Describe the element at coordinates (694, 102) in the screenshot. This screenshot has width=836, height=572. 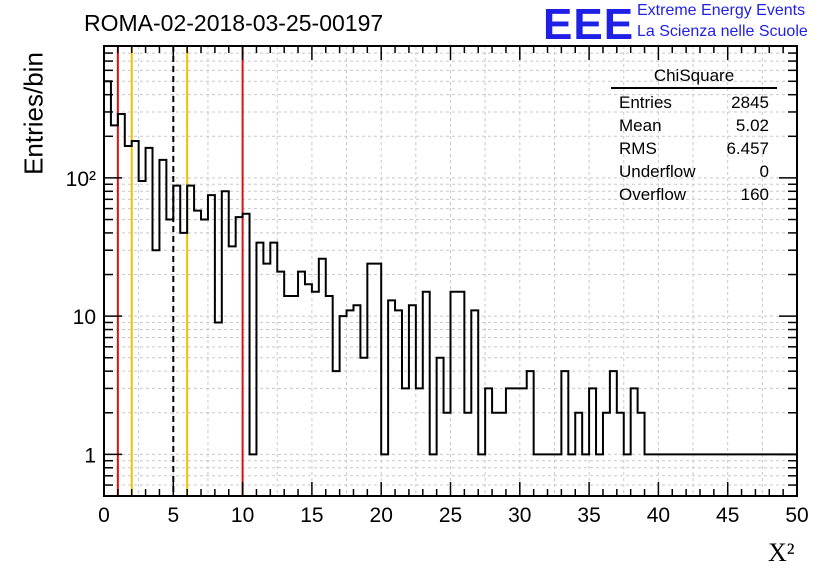
I see `stat-row-entries: Entries 2845` at that location.